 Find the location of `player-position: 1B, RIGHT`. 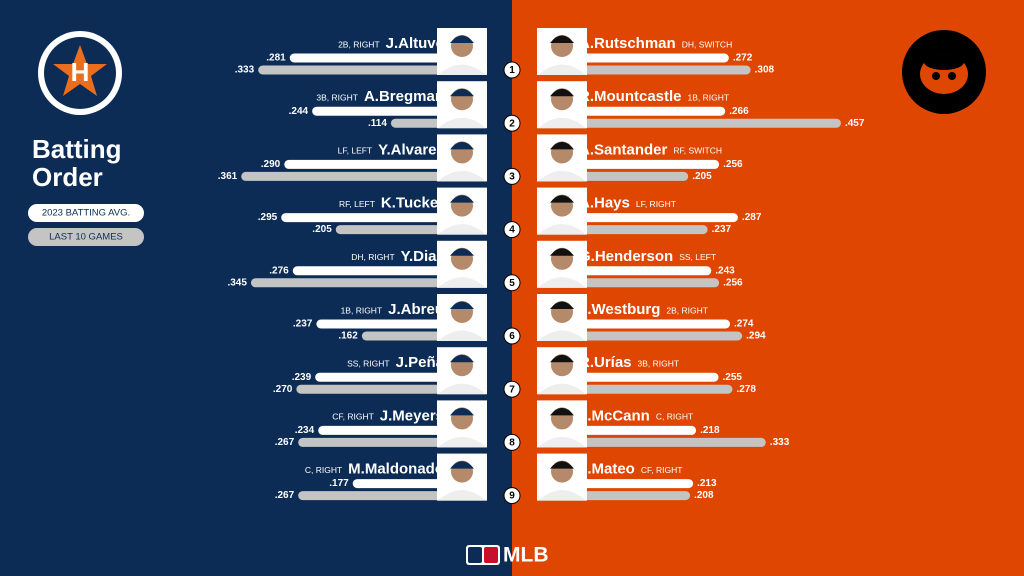

player-position: 1B, RIGHT is located at coordinates (362, 310).